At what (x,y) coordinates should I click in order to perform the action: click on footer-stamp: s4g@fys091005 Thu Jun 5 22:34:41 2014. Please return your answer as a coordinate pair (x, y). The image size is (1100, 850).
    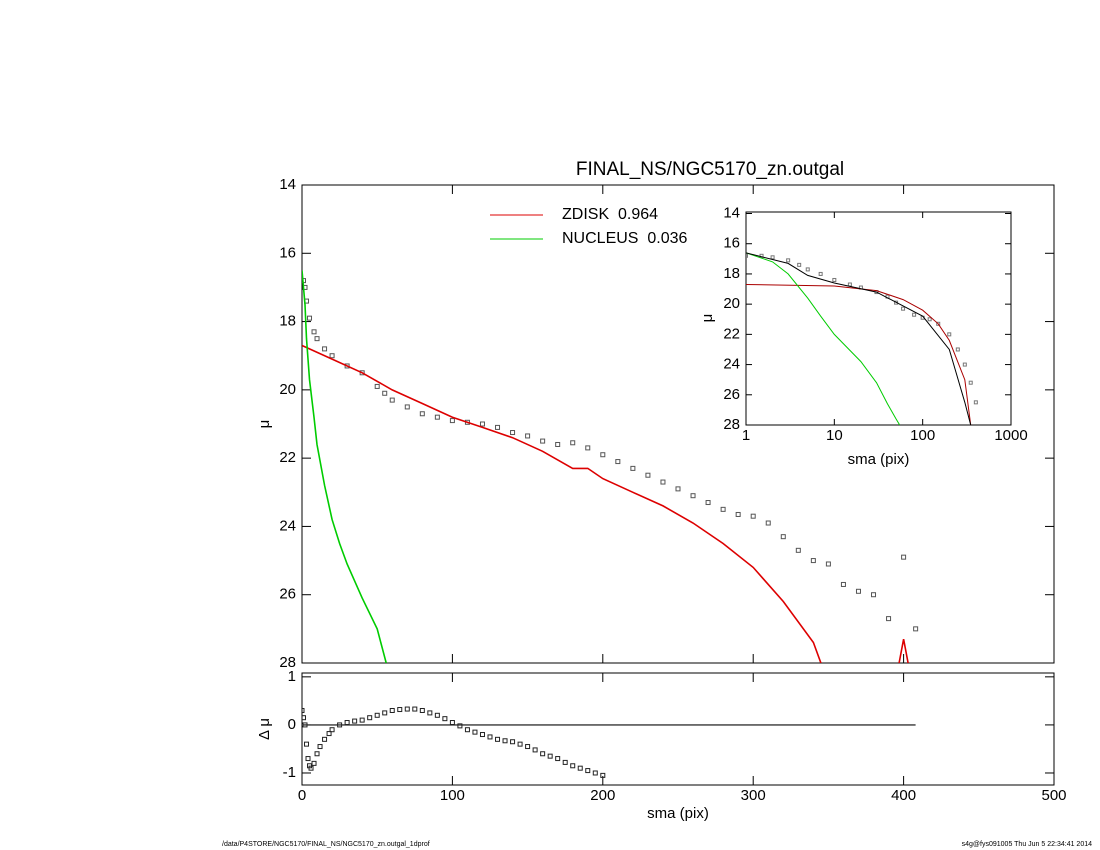
    Looking at the image, I should click on (1027, 844).